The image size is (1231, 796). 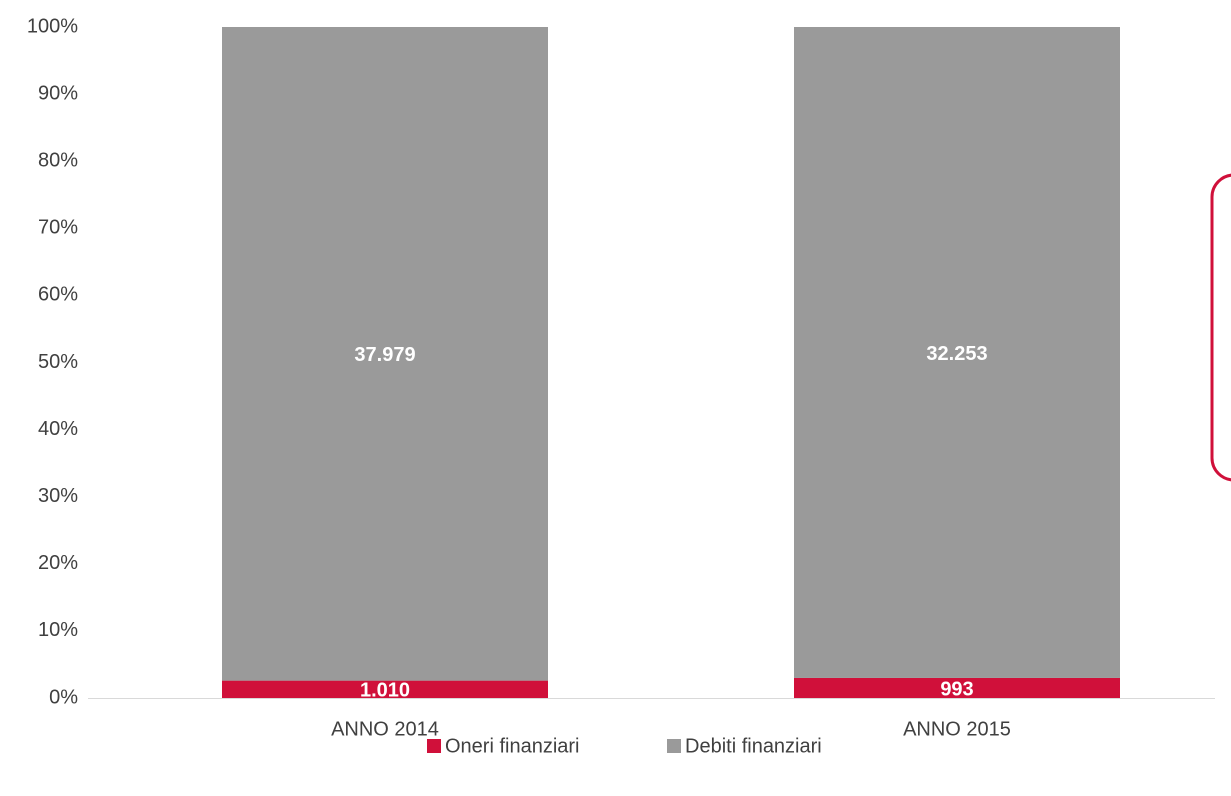 I want to click on value-label: 993, so click(x=956, y=689).